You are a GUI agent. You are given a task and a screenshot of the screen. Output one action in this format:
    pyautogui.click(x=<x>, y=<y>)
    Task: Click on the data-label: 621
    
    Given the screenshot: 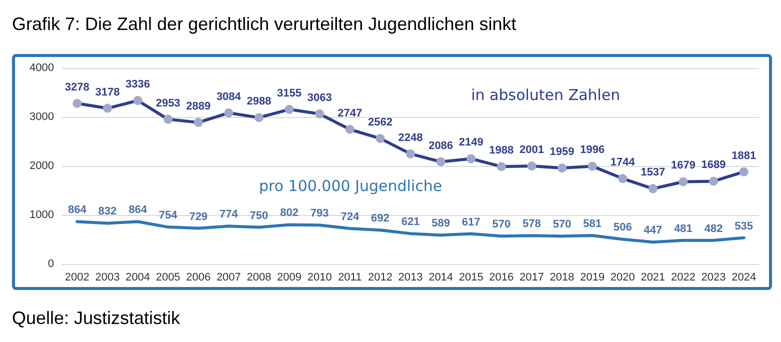 What is the action you would take?
    pyautogui.click(x=410, y=222)
    